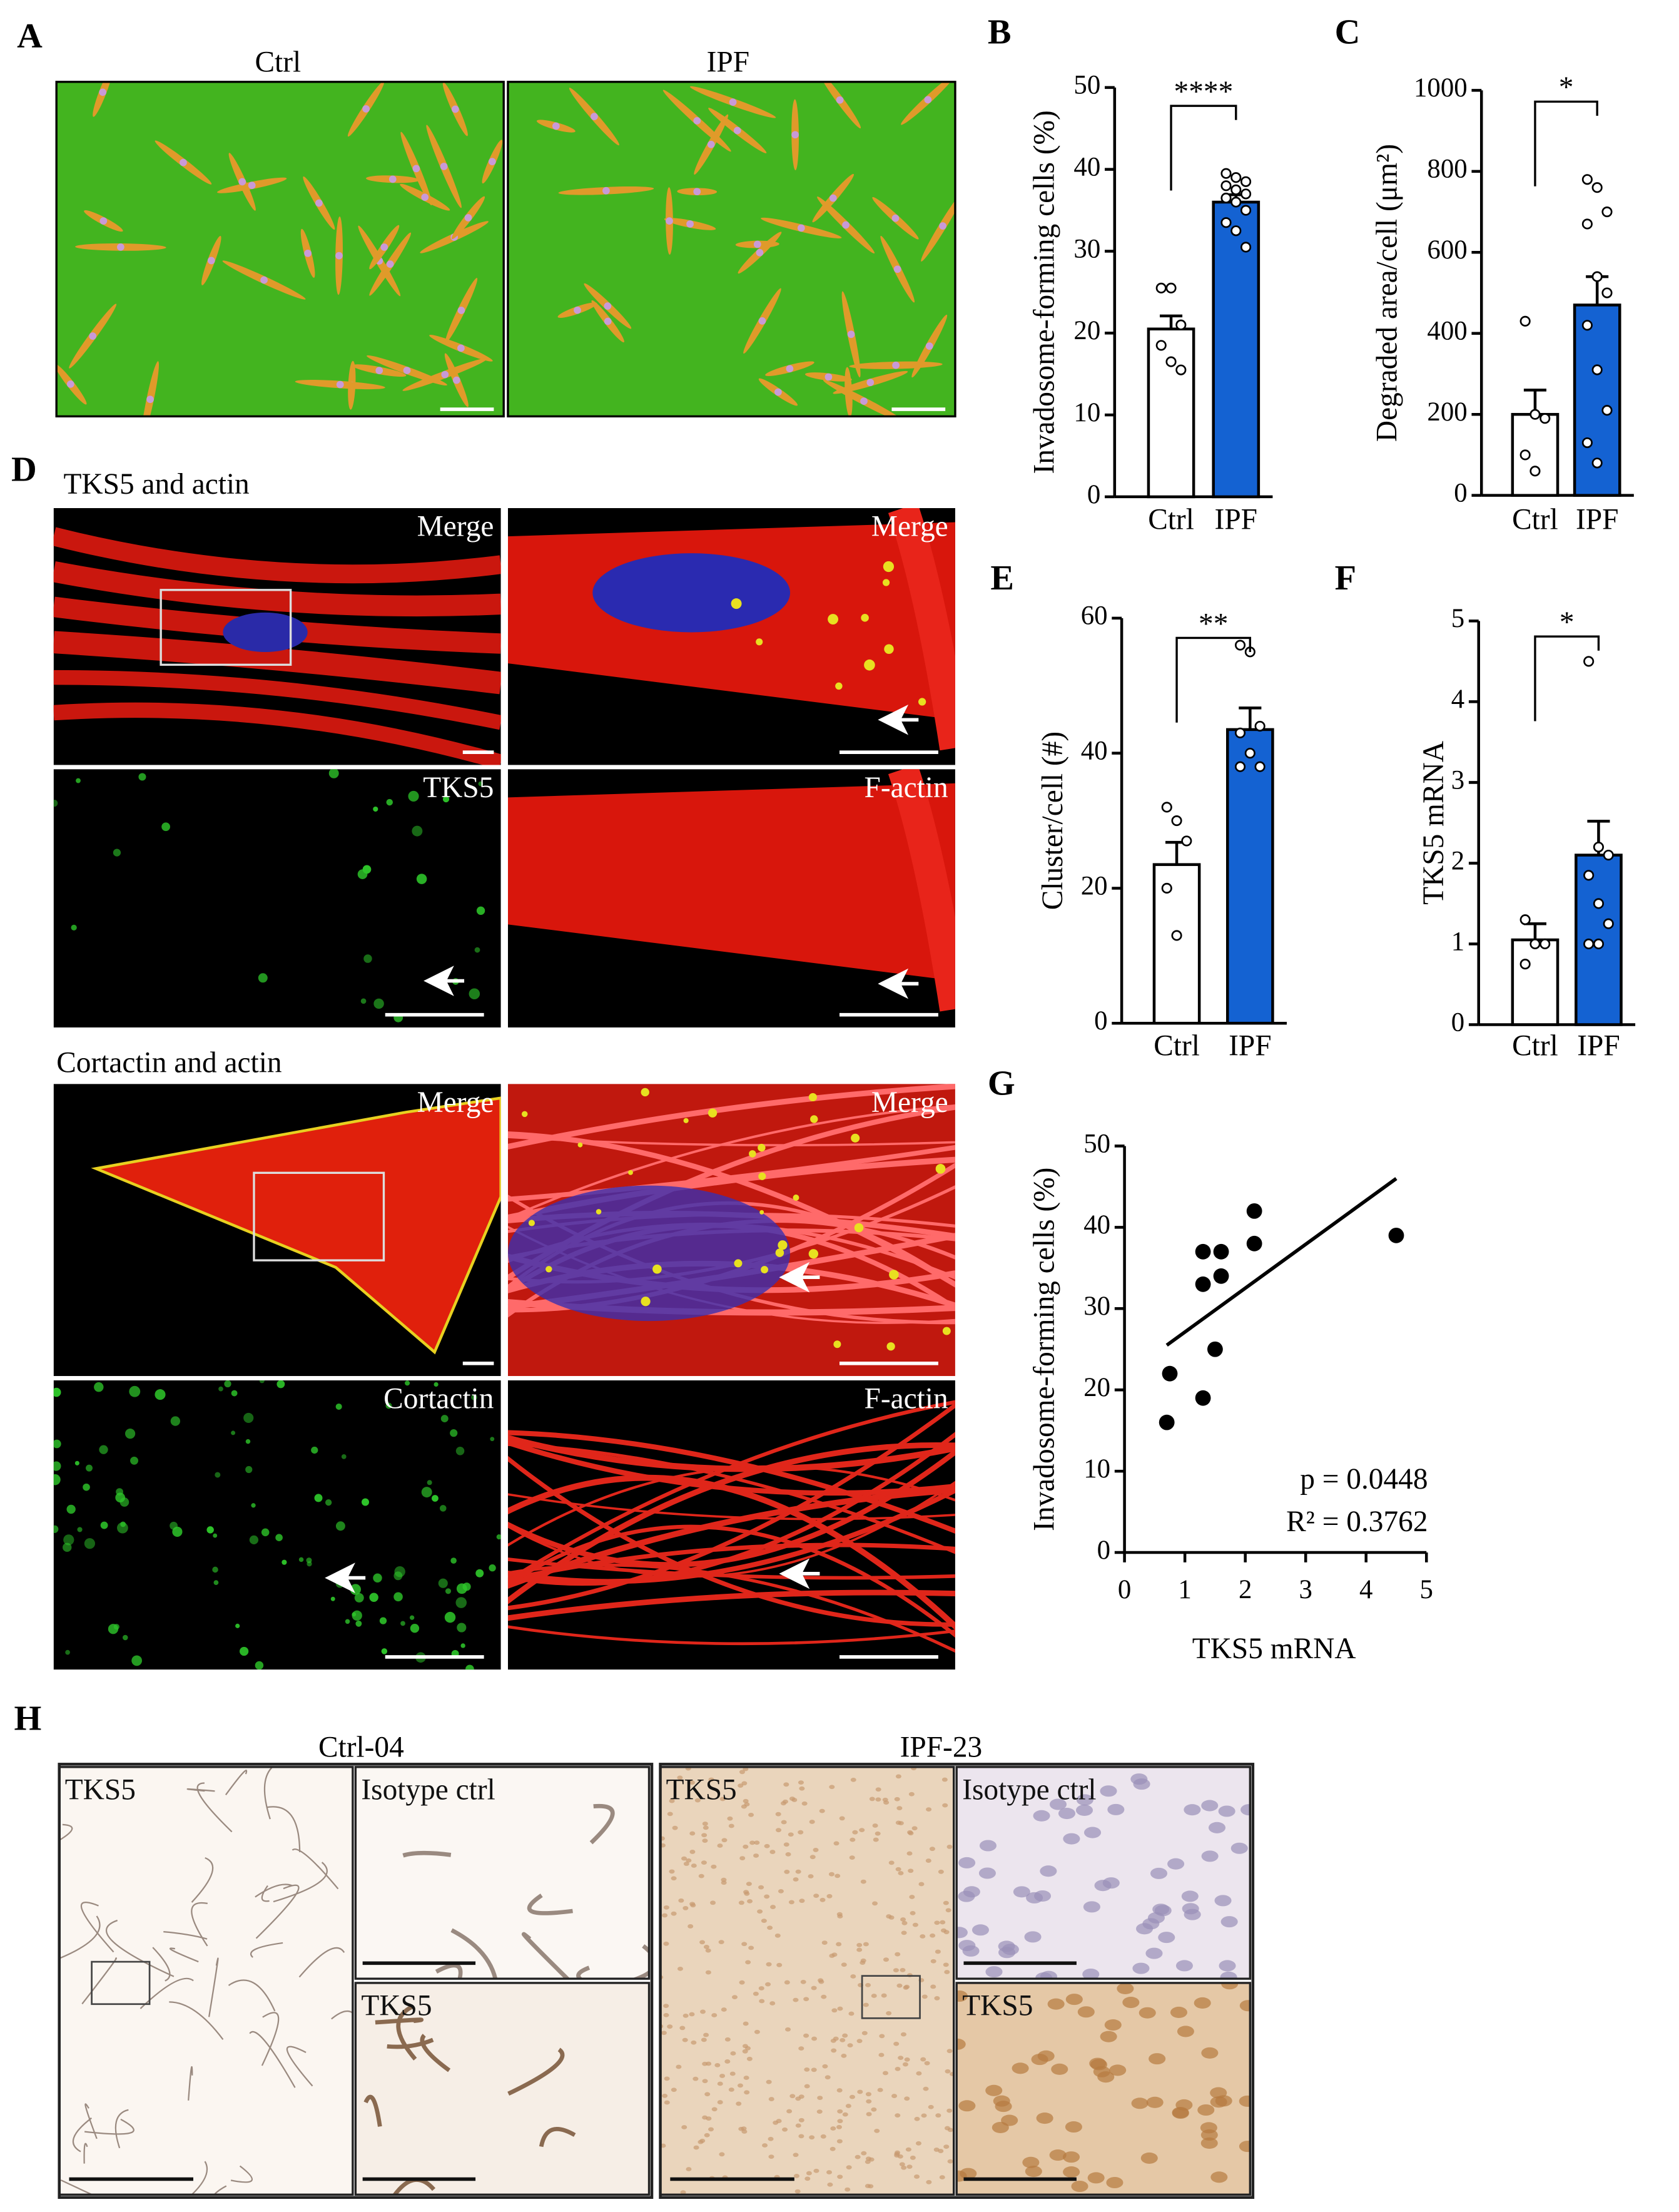 This screenshot has width=1679, height=2212. I want to click on y-tick-label: 1000, so click(1441, 88).